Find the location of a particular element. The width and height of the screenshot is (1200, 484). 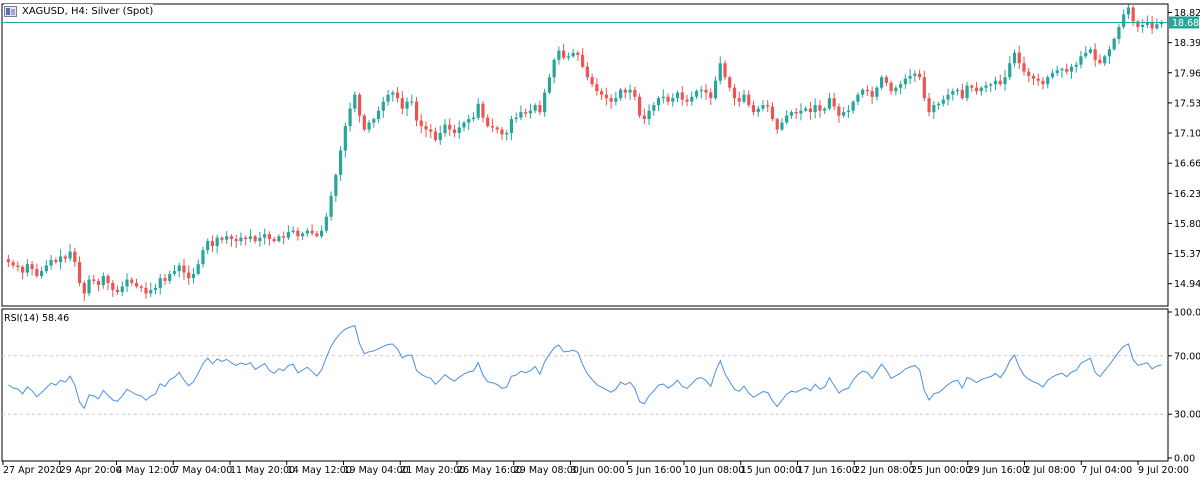

time-tick-label: 5 Jun 16:00 is located at coordinates (654, 470).